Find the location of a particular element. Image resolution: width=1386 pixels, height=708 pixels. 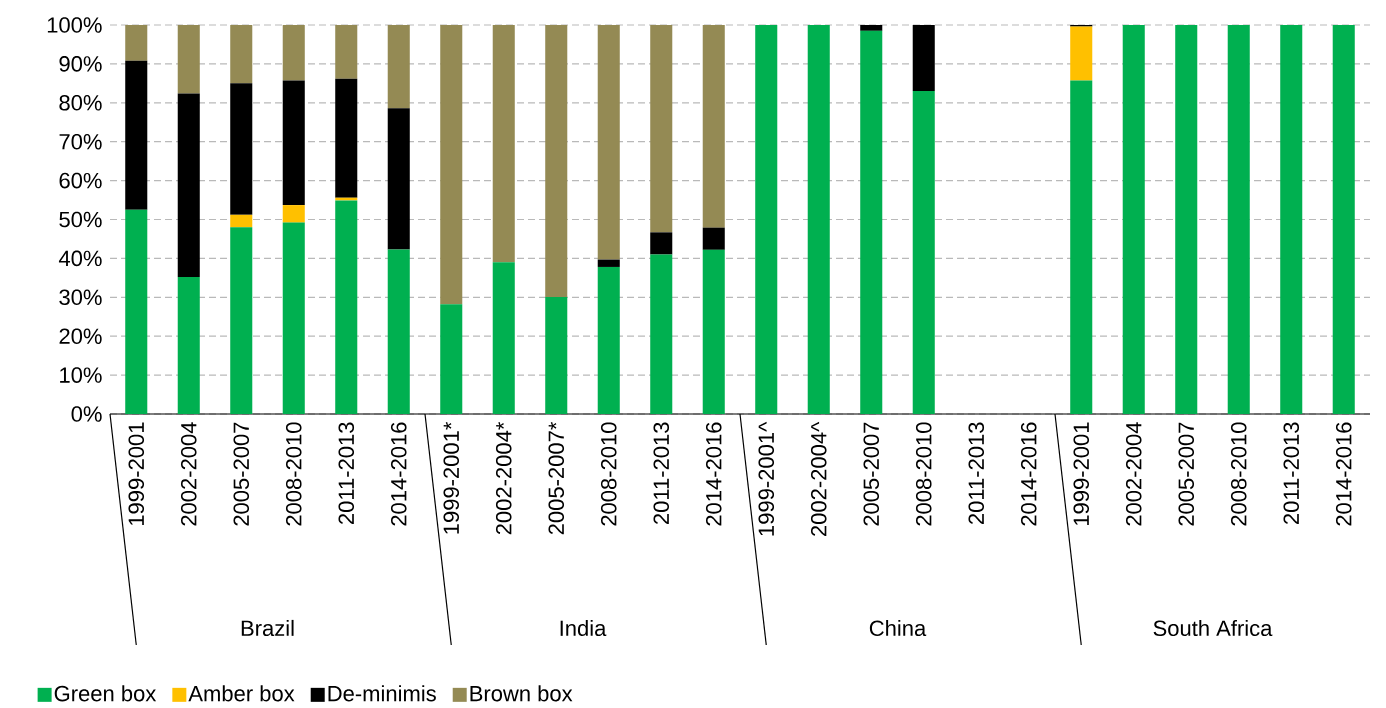

x-tick-label: 1999-2001^ is located at coordinates (766, 478).